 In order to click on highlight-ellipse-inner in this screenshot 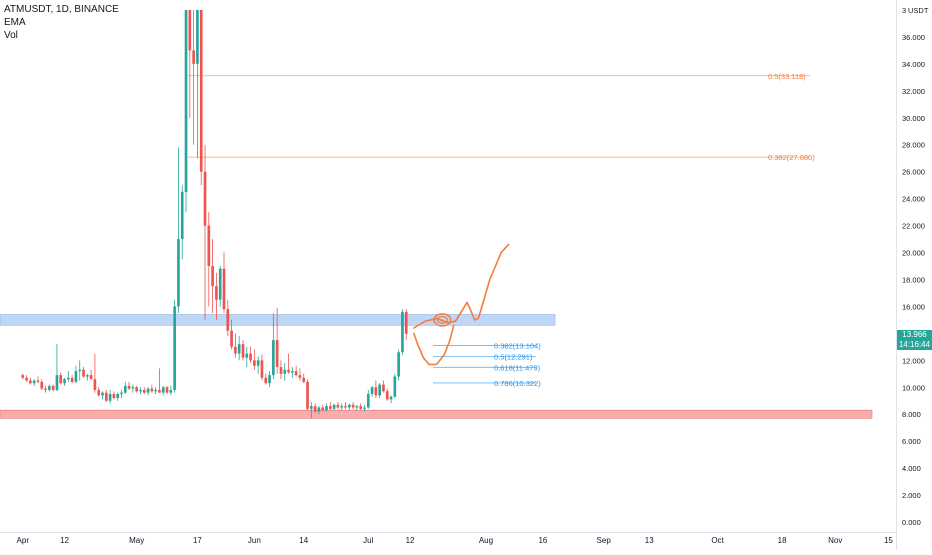, I will do `click(442, 319)`.